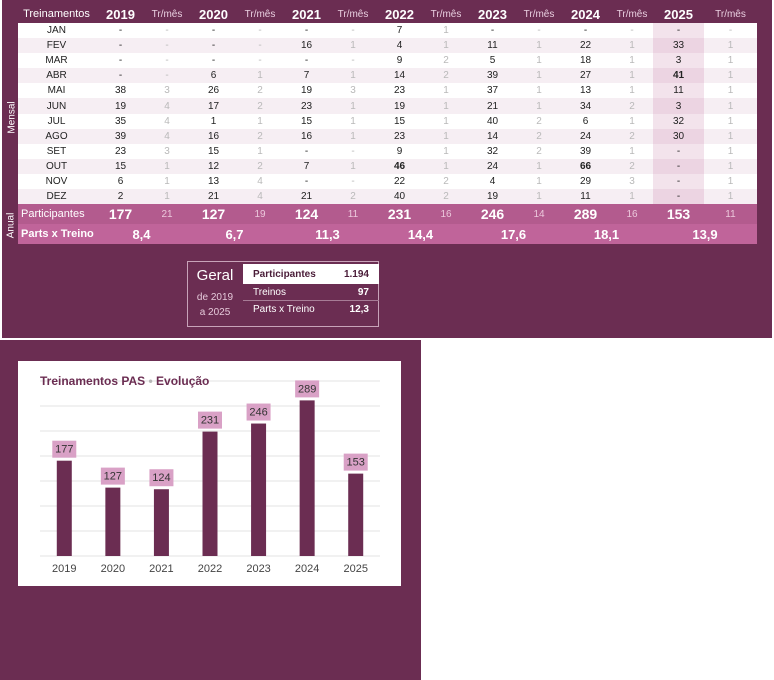  Describe the element at coordinates (120, 197) in the screenshot. I see `value-cell: 2` at that location.